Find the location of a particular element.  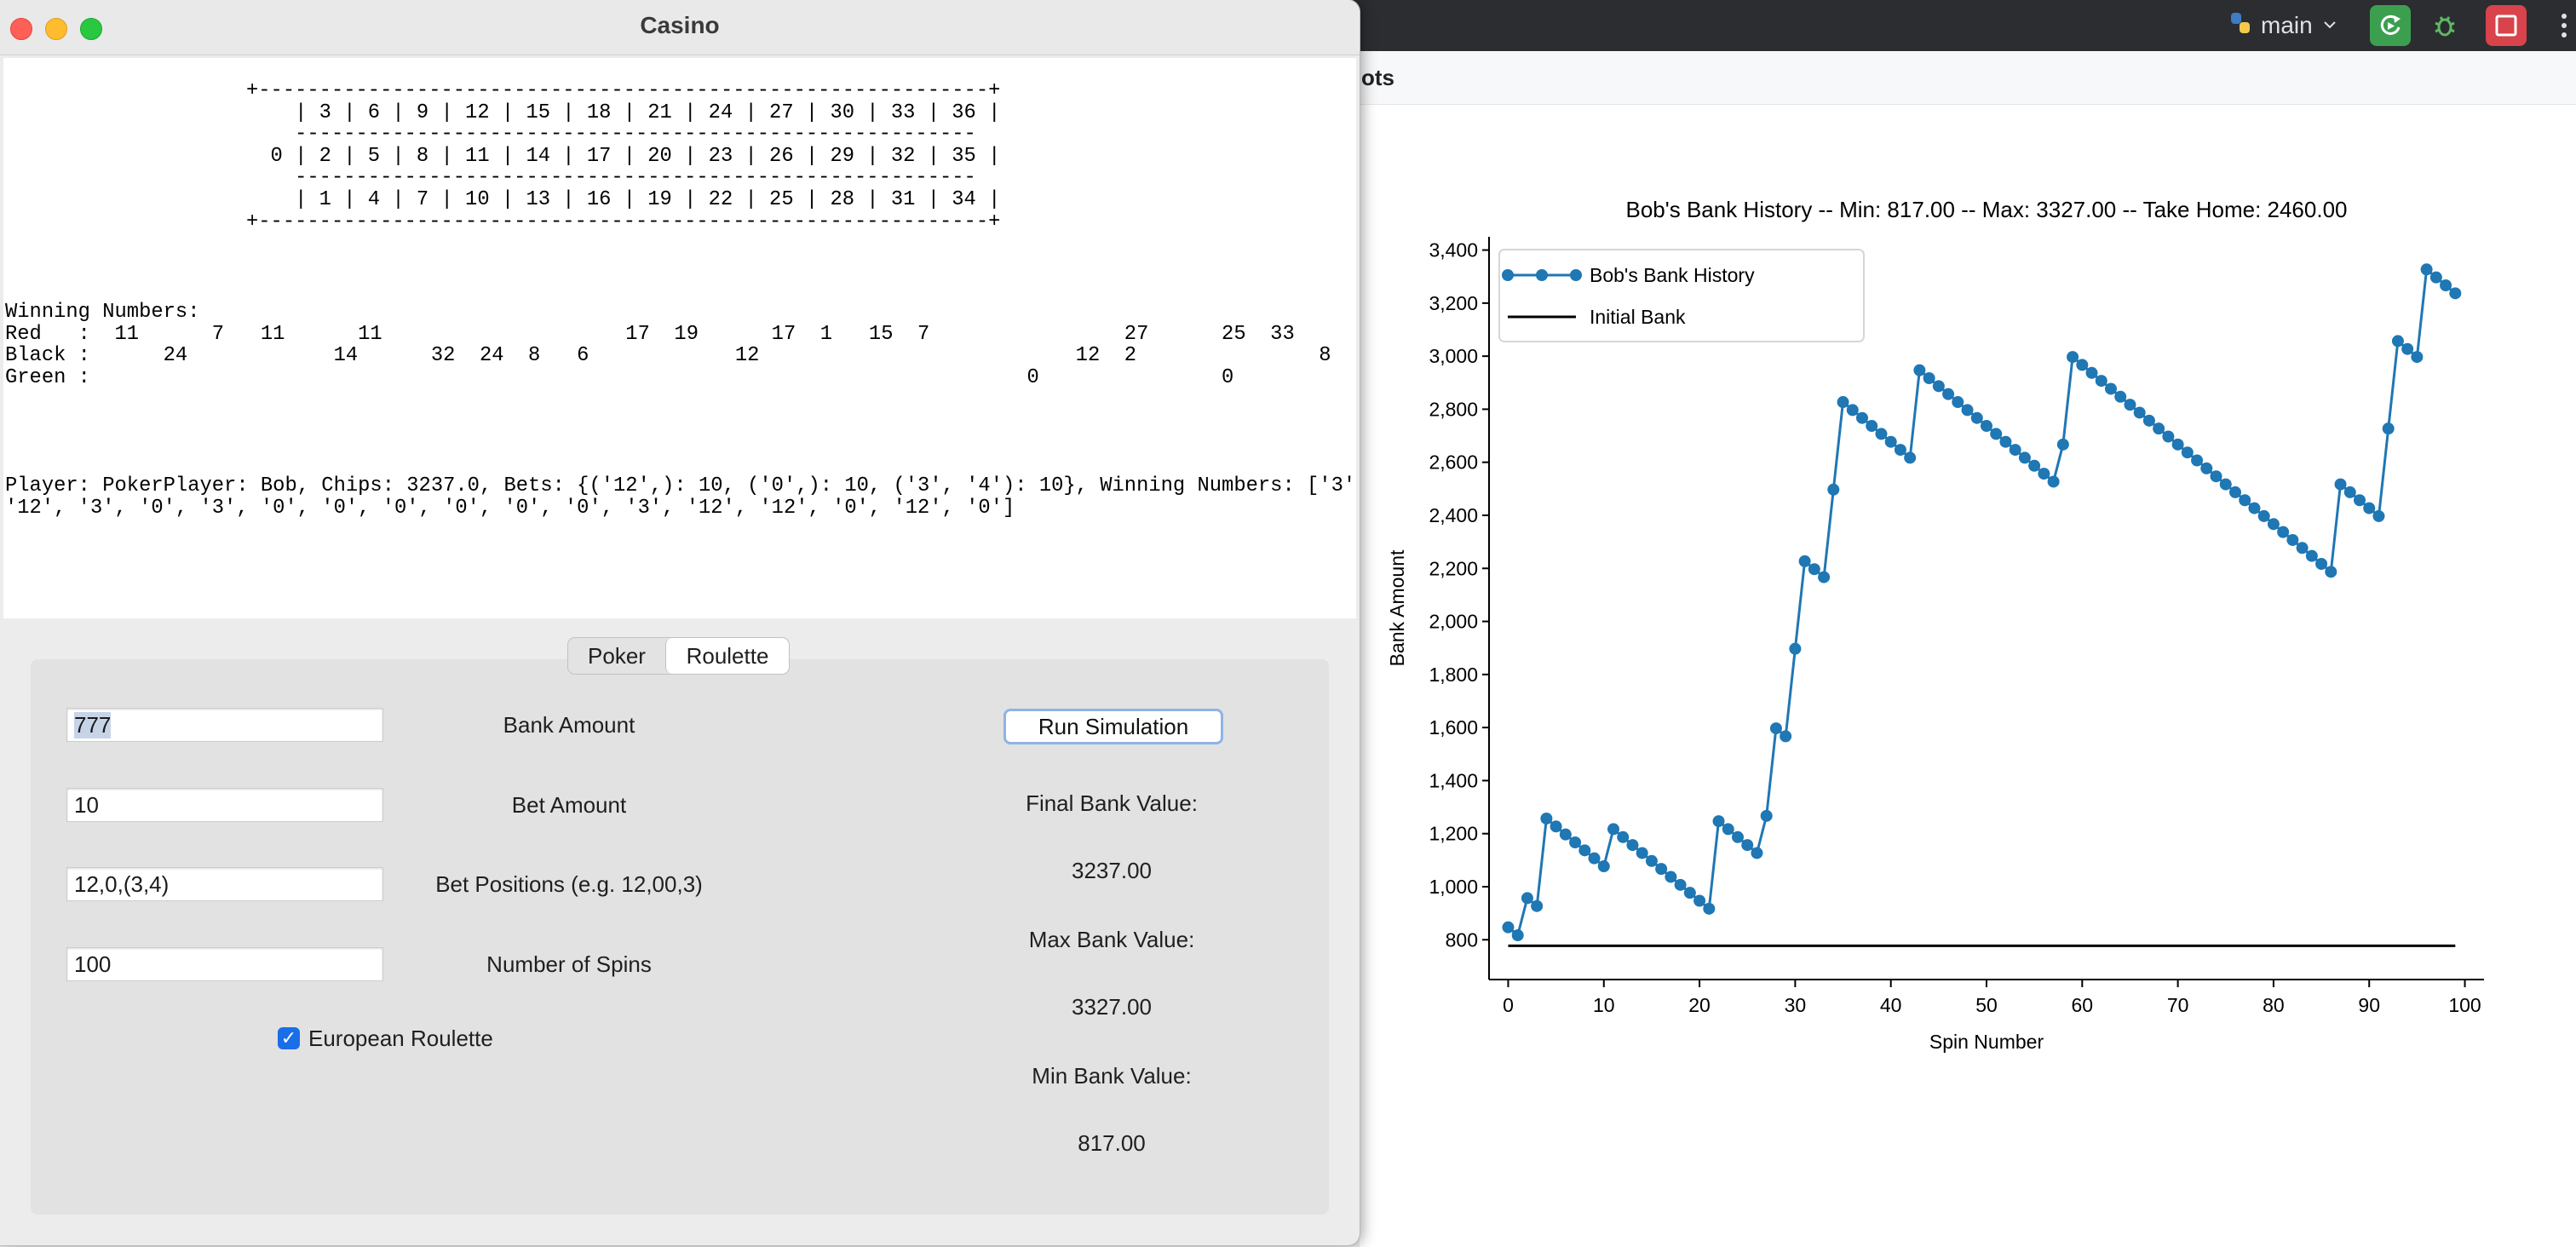

y-tick-label: 1,800 is located at coordinates (1453, 675).